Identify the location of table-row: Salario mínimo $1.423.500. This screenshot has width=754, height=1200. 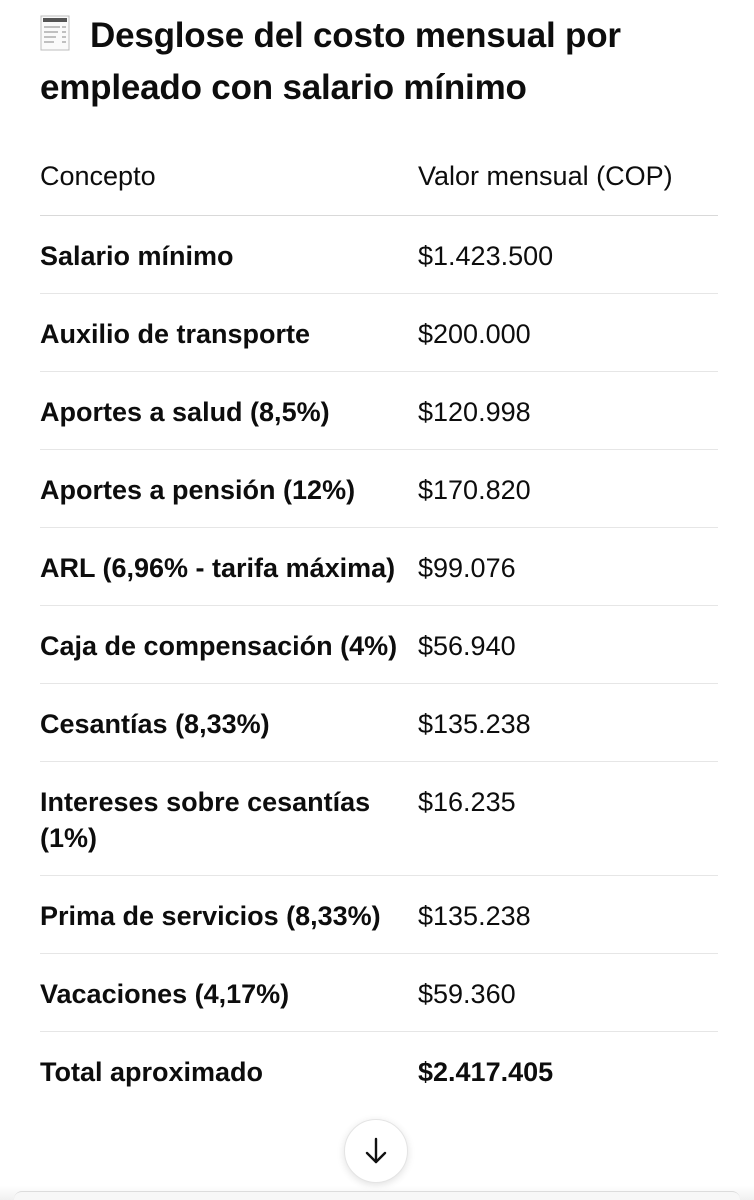
(379, 254).